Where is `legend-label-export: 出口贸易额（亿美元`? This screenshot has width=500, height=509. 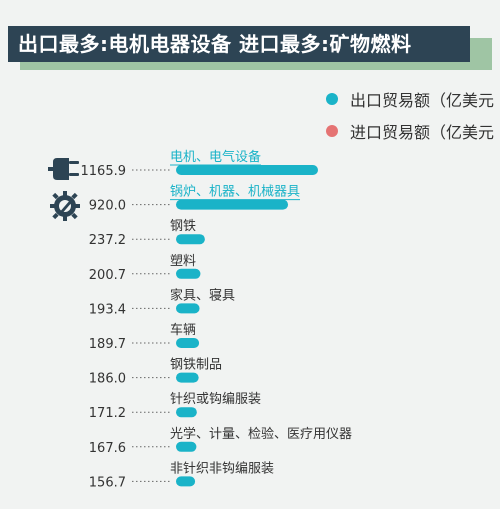 legend-label-export: 出口贸易额（亿美元 is located at coordinates (421, 100).